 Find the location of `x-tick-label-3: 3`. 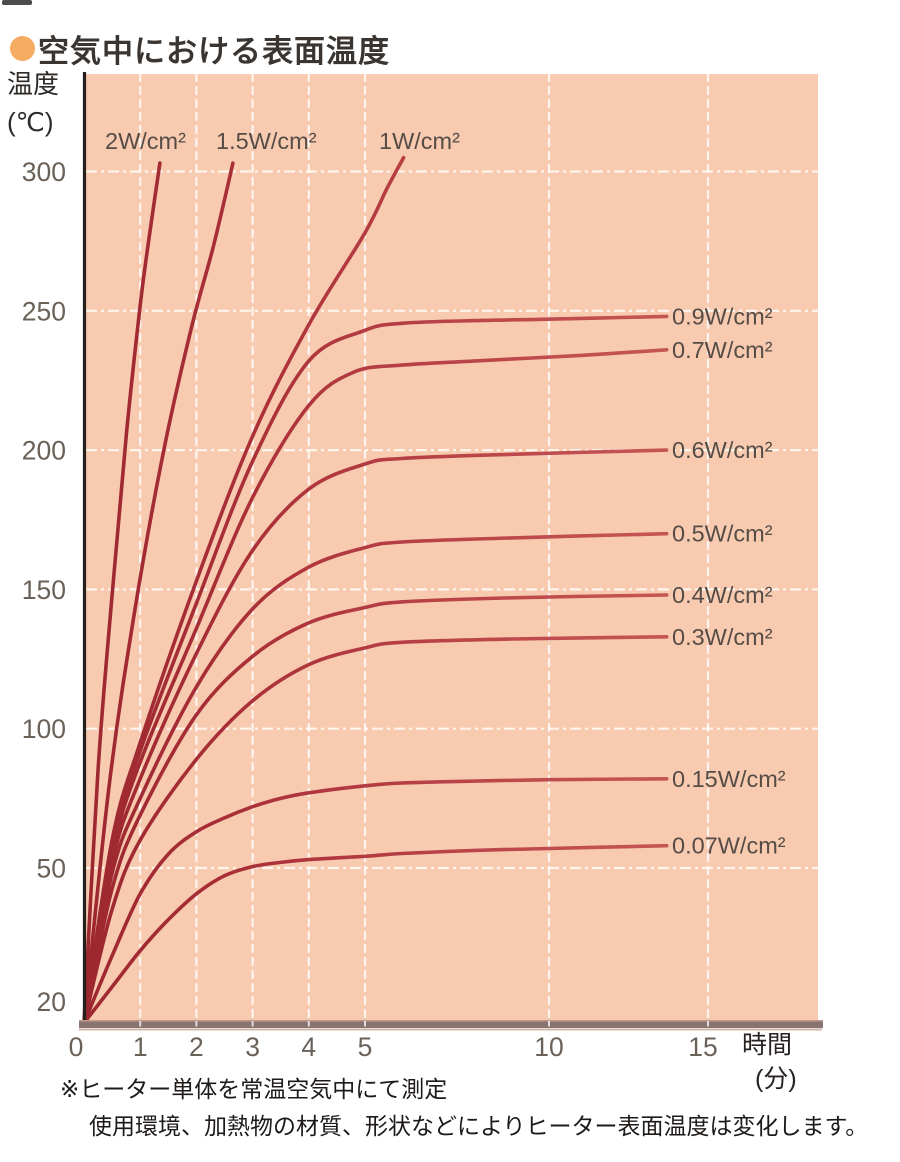

x-tick-label-3: 3 is located at coordinates (252, 1047).